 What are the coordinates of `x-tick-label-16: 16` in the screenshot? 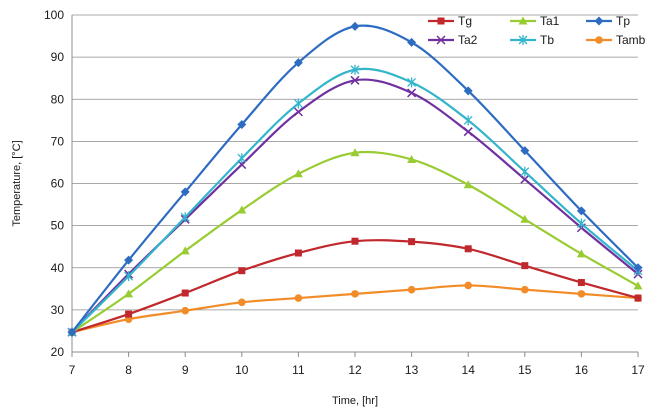 It's located at (582, 370).